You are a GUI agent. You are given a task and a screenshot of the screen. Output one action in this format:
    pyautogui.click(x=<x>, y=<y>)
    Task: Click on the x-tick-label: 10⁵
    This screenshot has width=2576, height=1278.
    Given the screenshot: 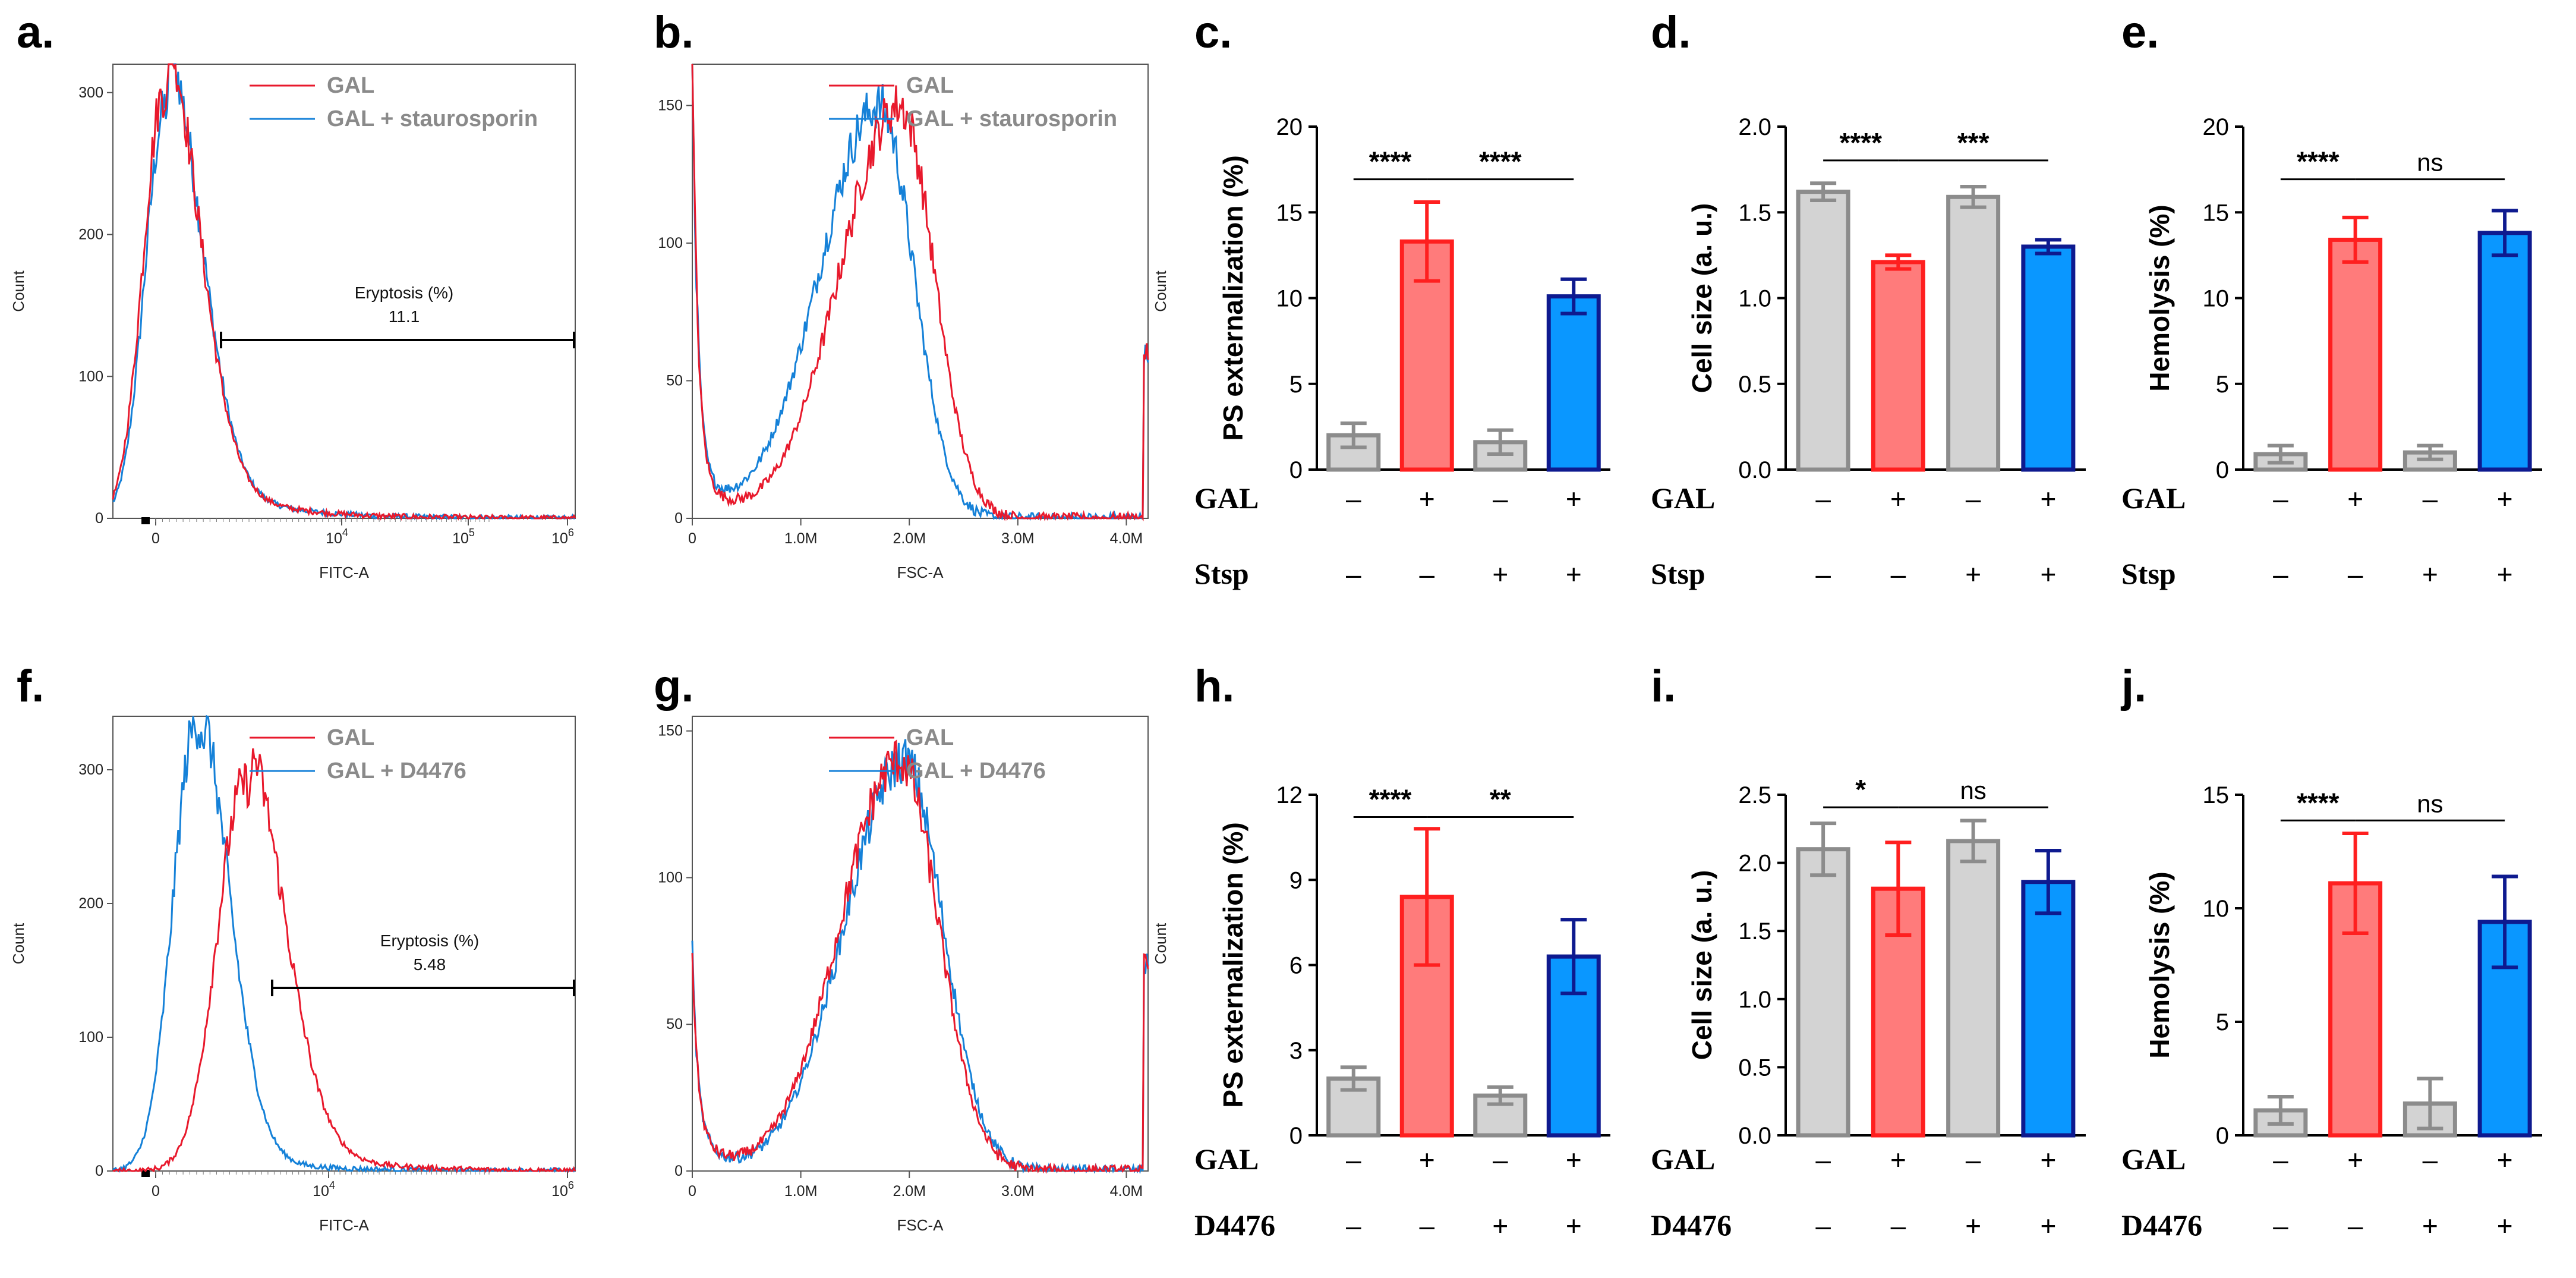 What is the action you would take?
    pyautogui.click(x=463, y=537)
    